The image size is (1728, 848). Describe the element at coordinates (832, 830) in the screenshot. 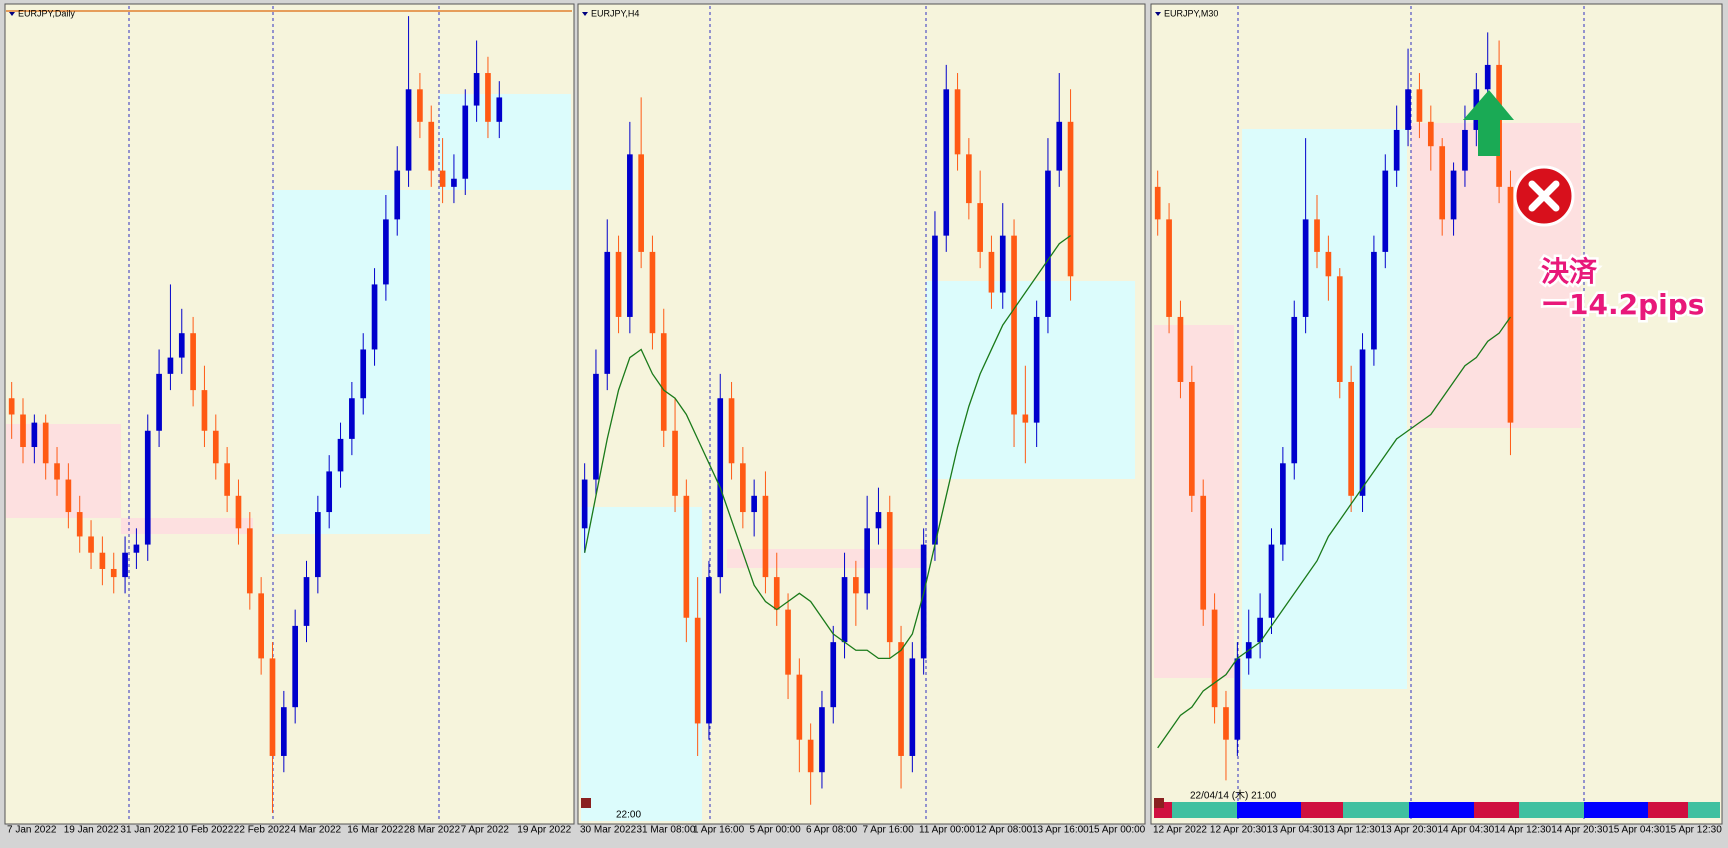

I see `x-tick-label: 6 Apr 08:00` at that location.